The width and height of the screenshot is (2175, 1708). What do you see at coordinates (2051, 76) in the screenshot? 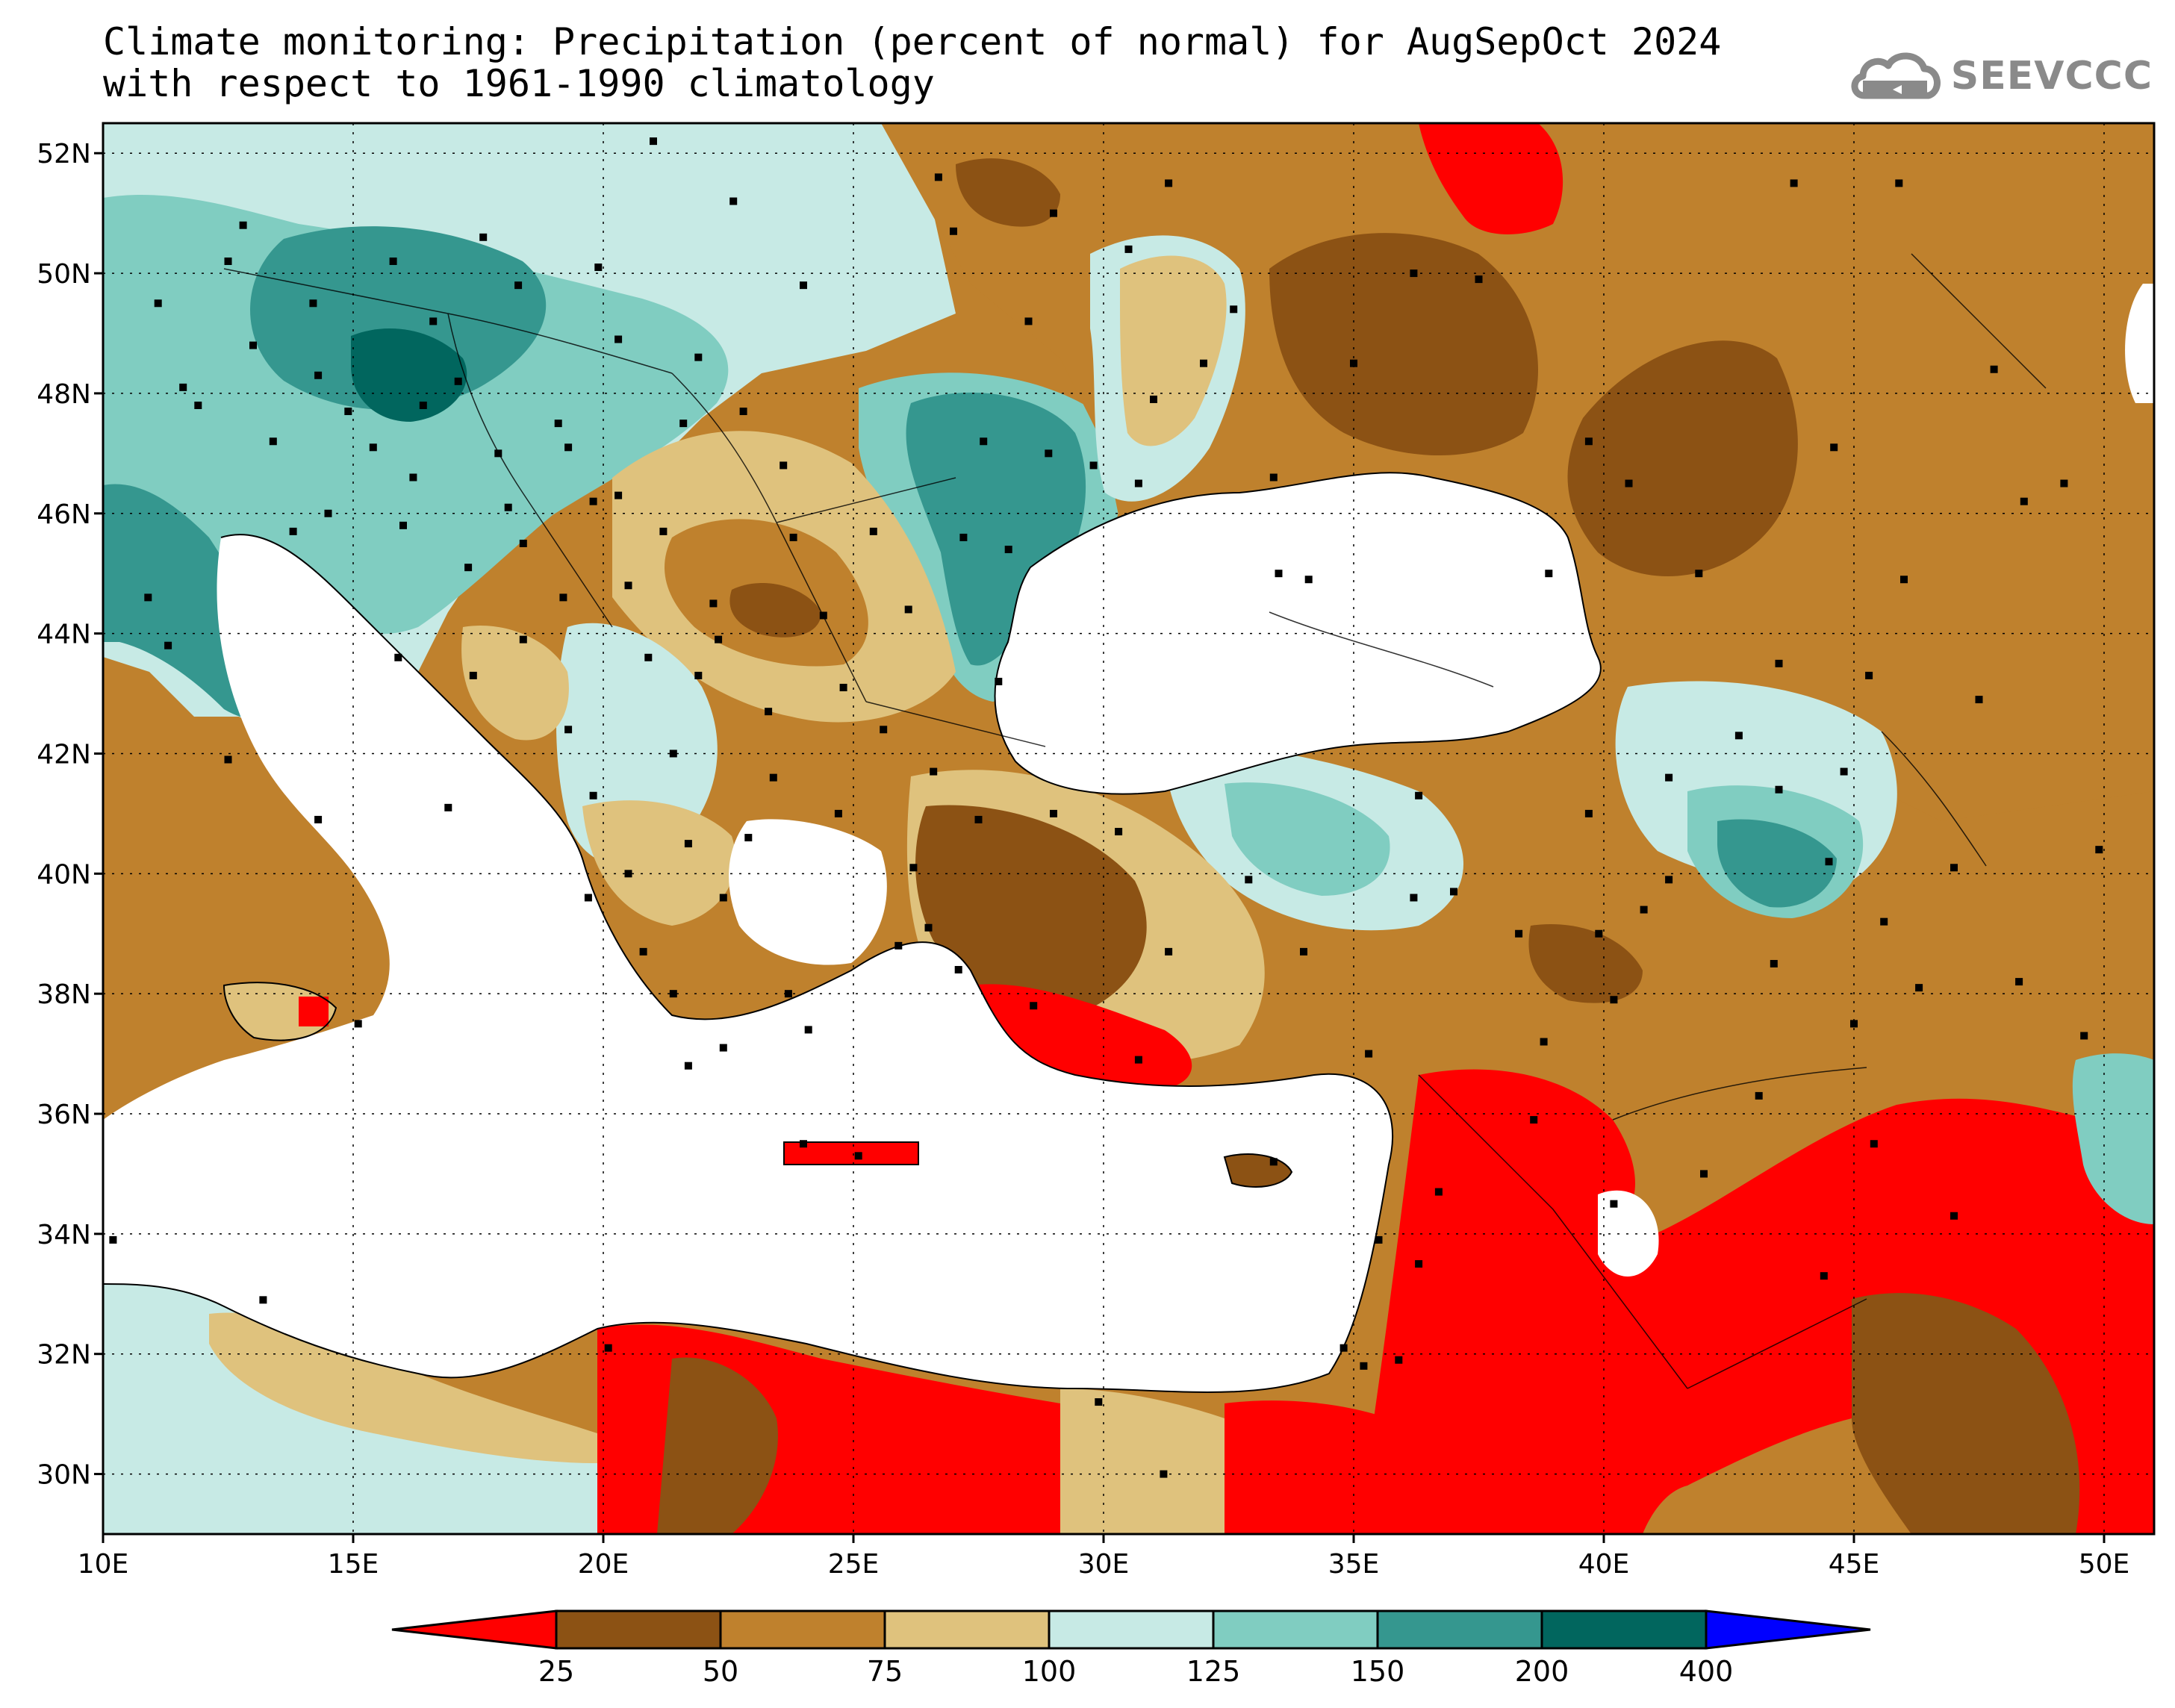
I see `logo-text: SEEVCCC` at bounding box center [2051, 76].